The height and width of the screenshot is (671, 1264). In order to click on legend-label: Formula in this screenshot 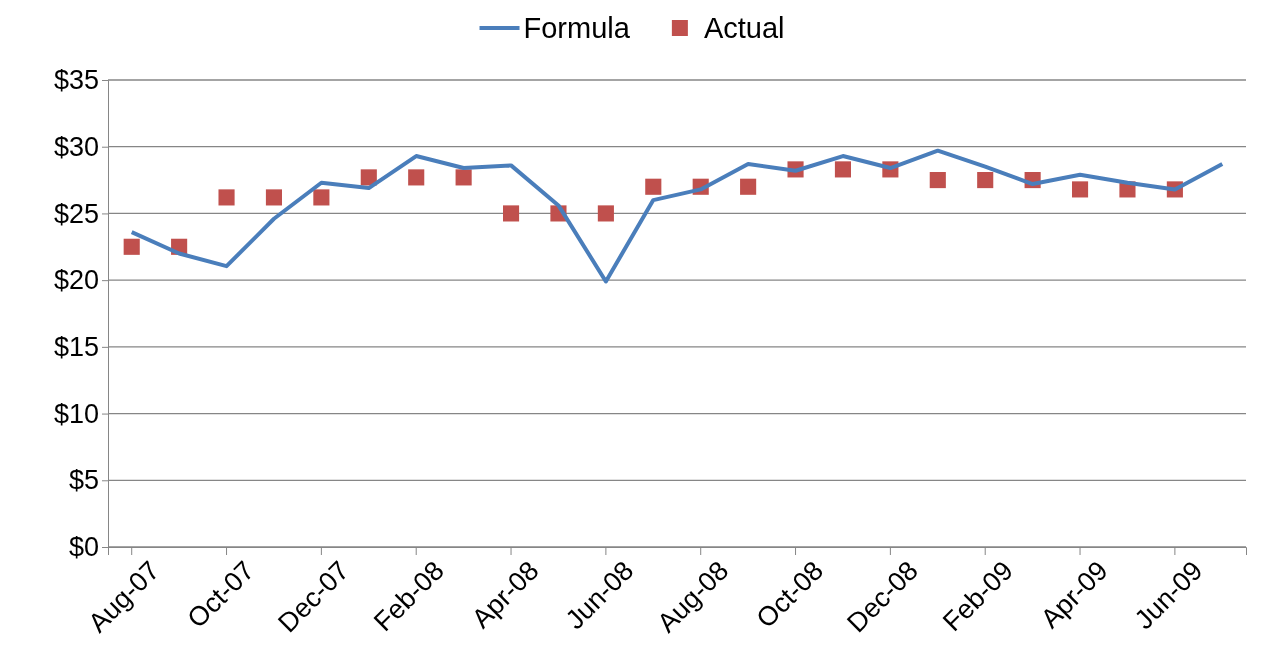, I will do `click(577, 28)`.